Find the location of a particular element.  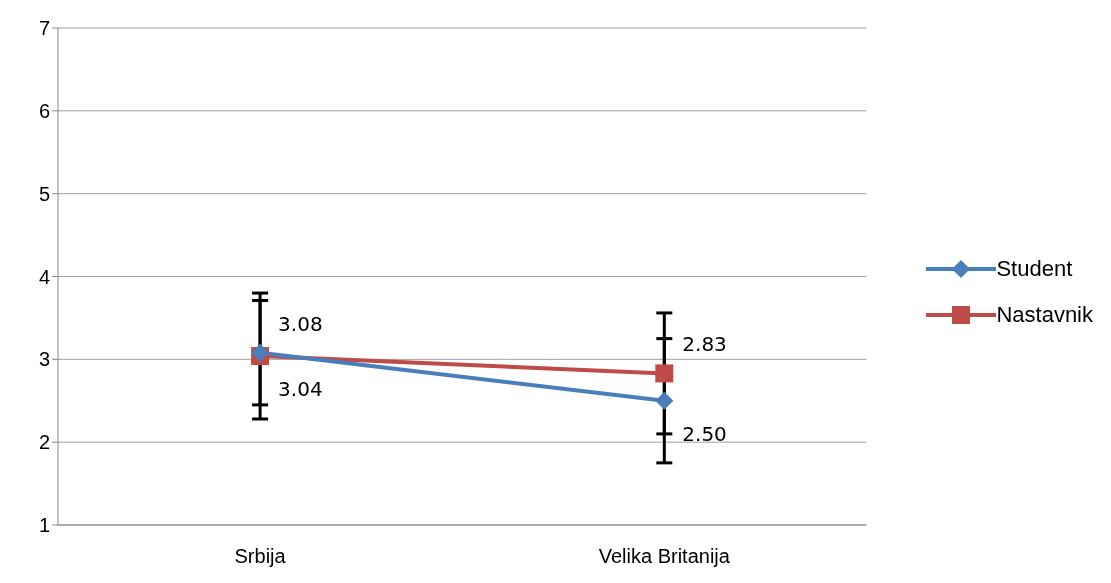

data-label: 2.83 is located at coordinates (704, 344).